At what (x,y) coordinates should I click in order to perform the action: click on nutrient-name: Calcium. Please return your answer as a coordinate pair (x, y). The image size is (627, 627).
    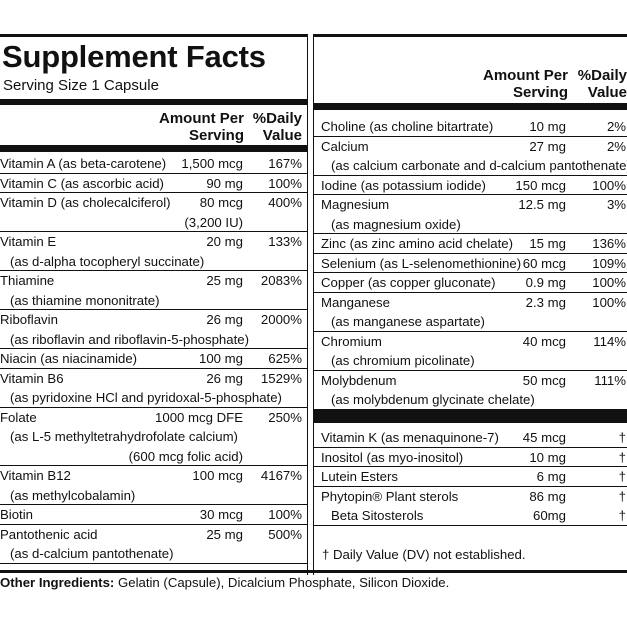
    Looking at the image, I should click on (345, 146).